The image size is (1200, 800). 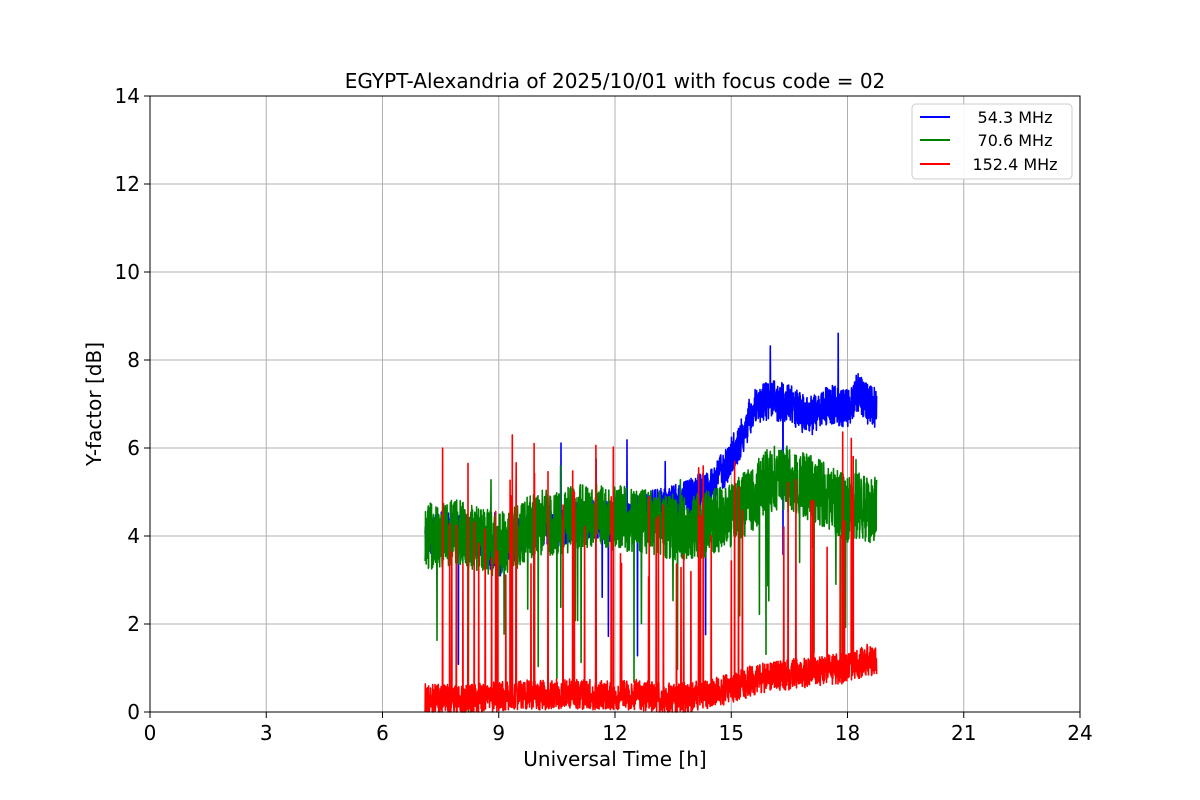 What do you see at coordinates (127, 272) in the screenshot?
I see `y-tick-label: 10` at bounding box center [127, 272].